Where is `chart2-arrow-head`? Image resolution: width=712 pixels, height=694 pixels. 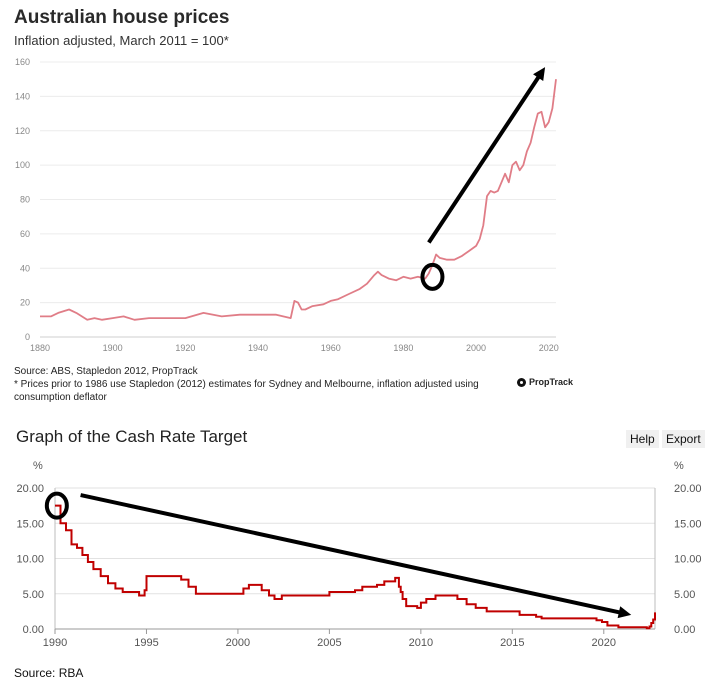
chart2-arrow-head is located at coordinates (624, 612).